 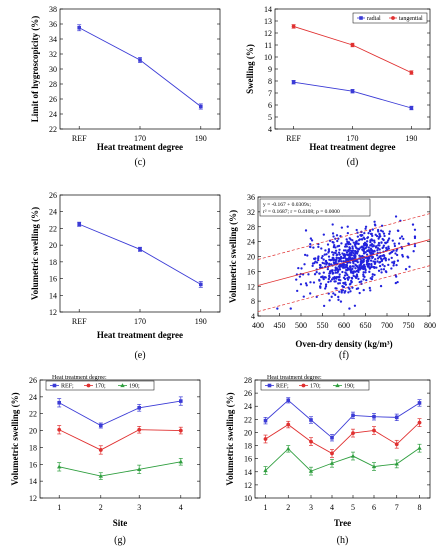 What do you see at coordinates (250, 69) in the screenshot?
I see `y-axis-label: Swelling (%)` at bounding box center [250, 69].